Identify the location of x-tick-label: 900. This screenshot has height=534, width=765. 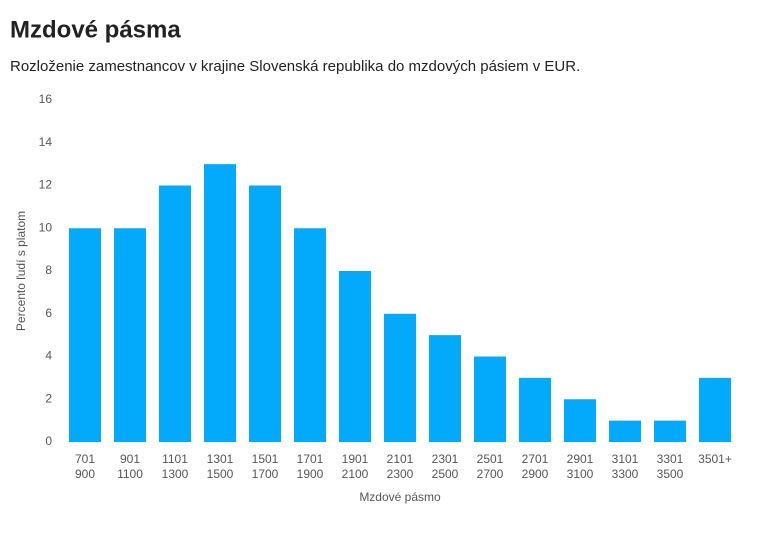
(85, 474).